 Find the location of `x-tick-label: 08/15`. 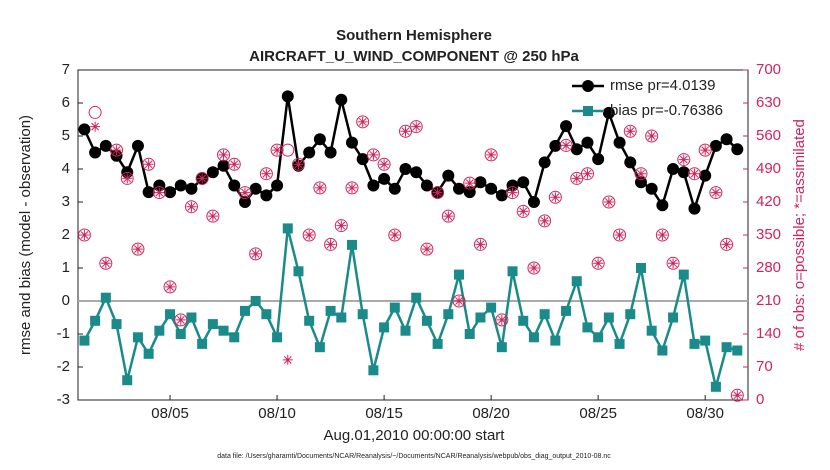

x-tick-label: 08/15 is located at coordinates (384, 413).